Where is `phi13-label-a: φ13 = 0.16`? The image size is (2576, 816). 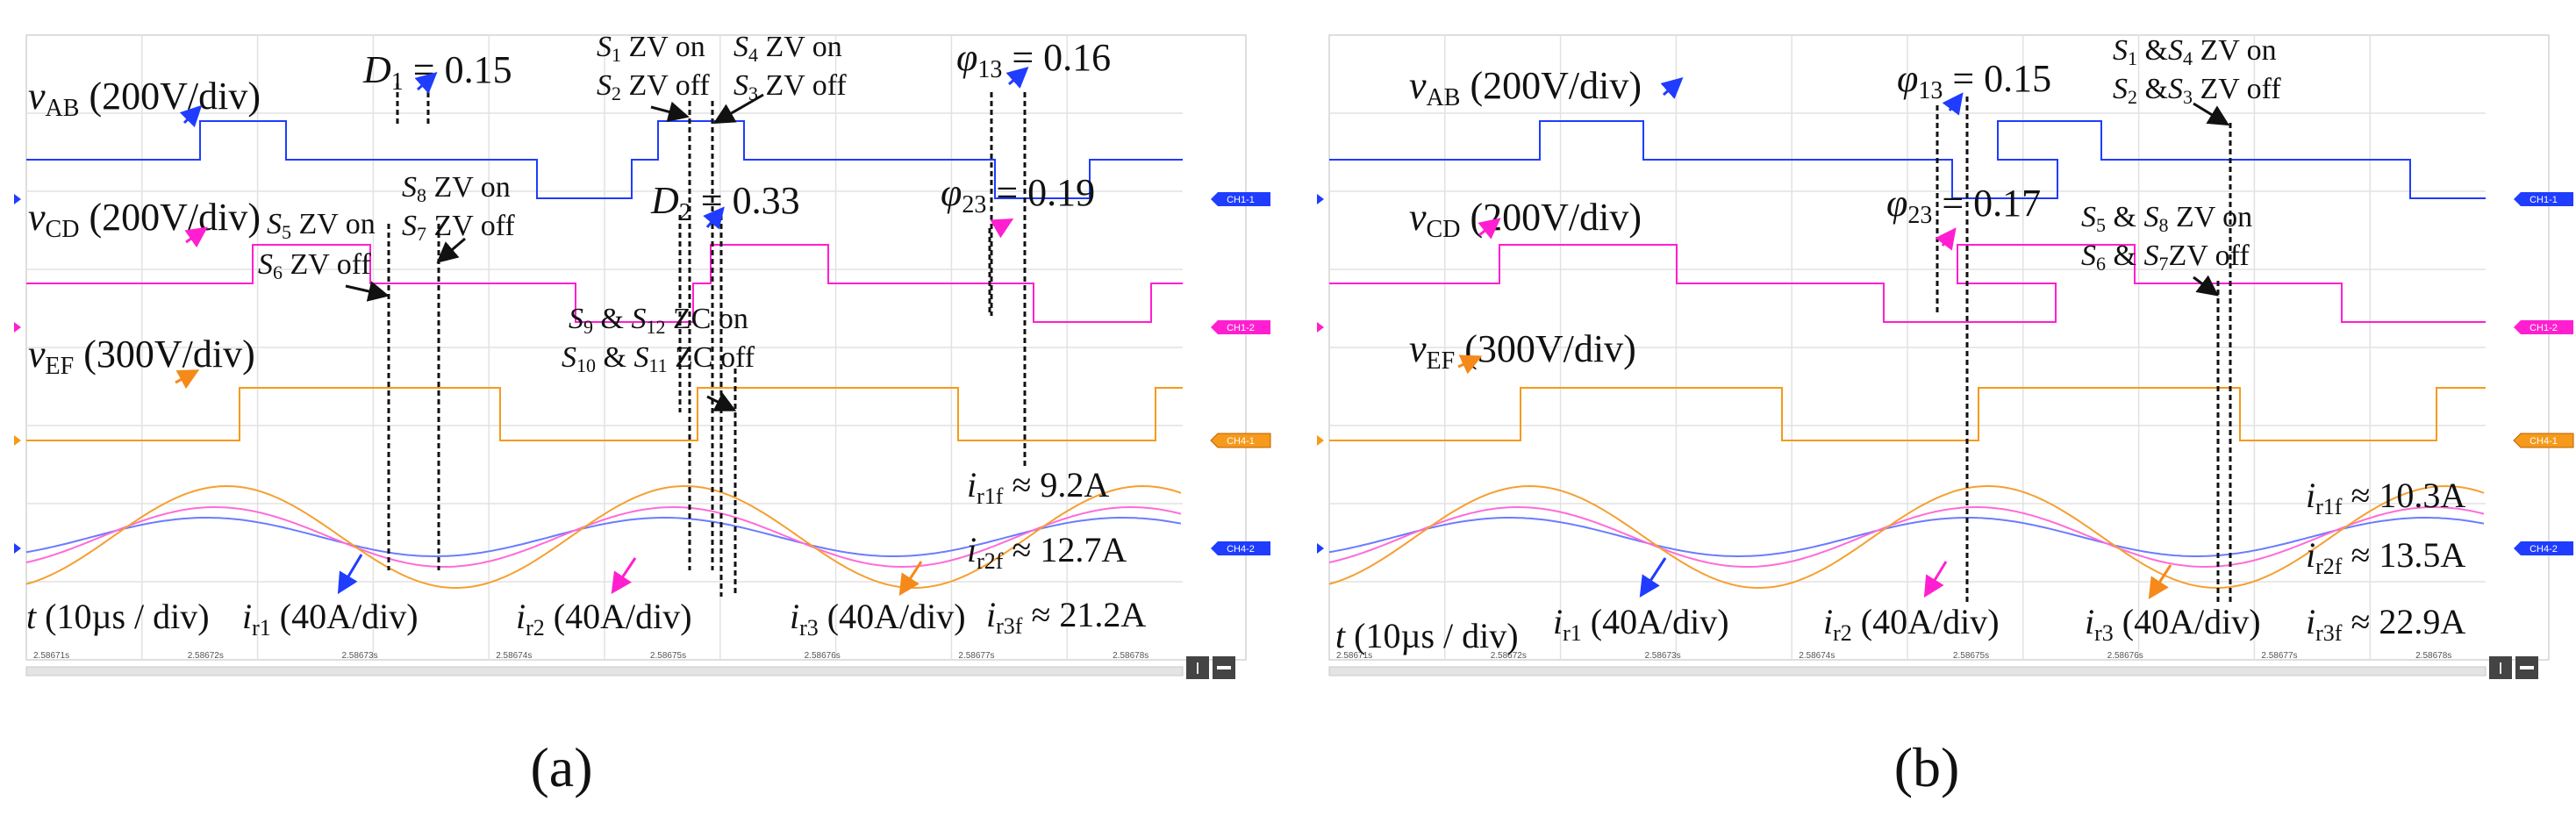
phi13-label-a: φ13 = 0.16 is located at coordinates (1033, 59).